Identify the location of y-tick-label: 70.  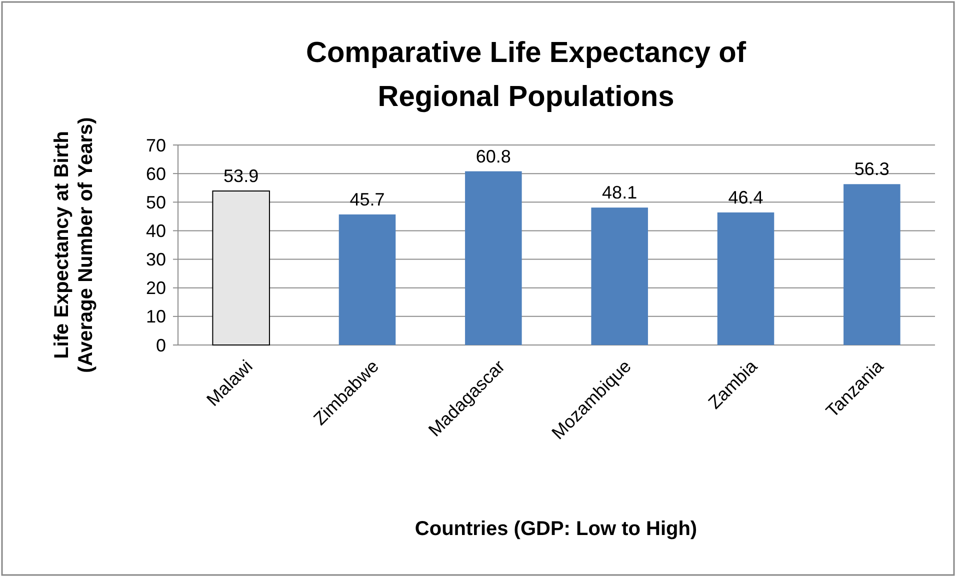
(156, 145).